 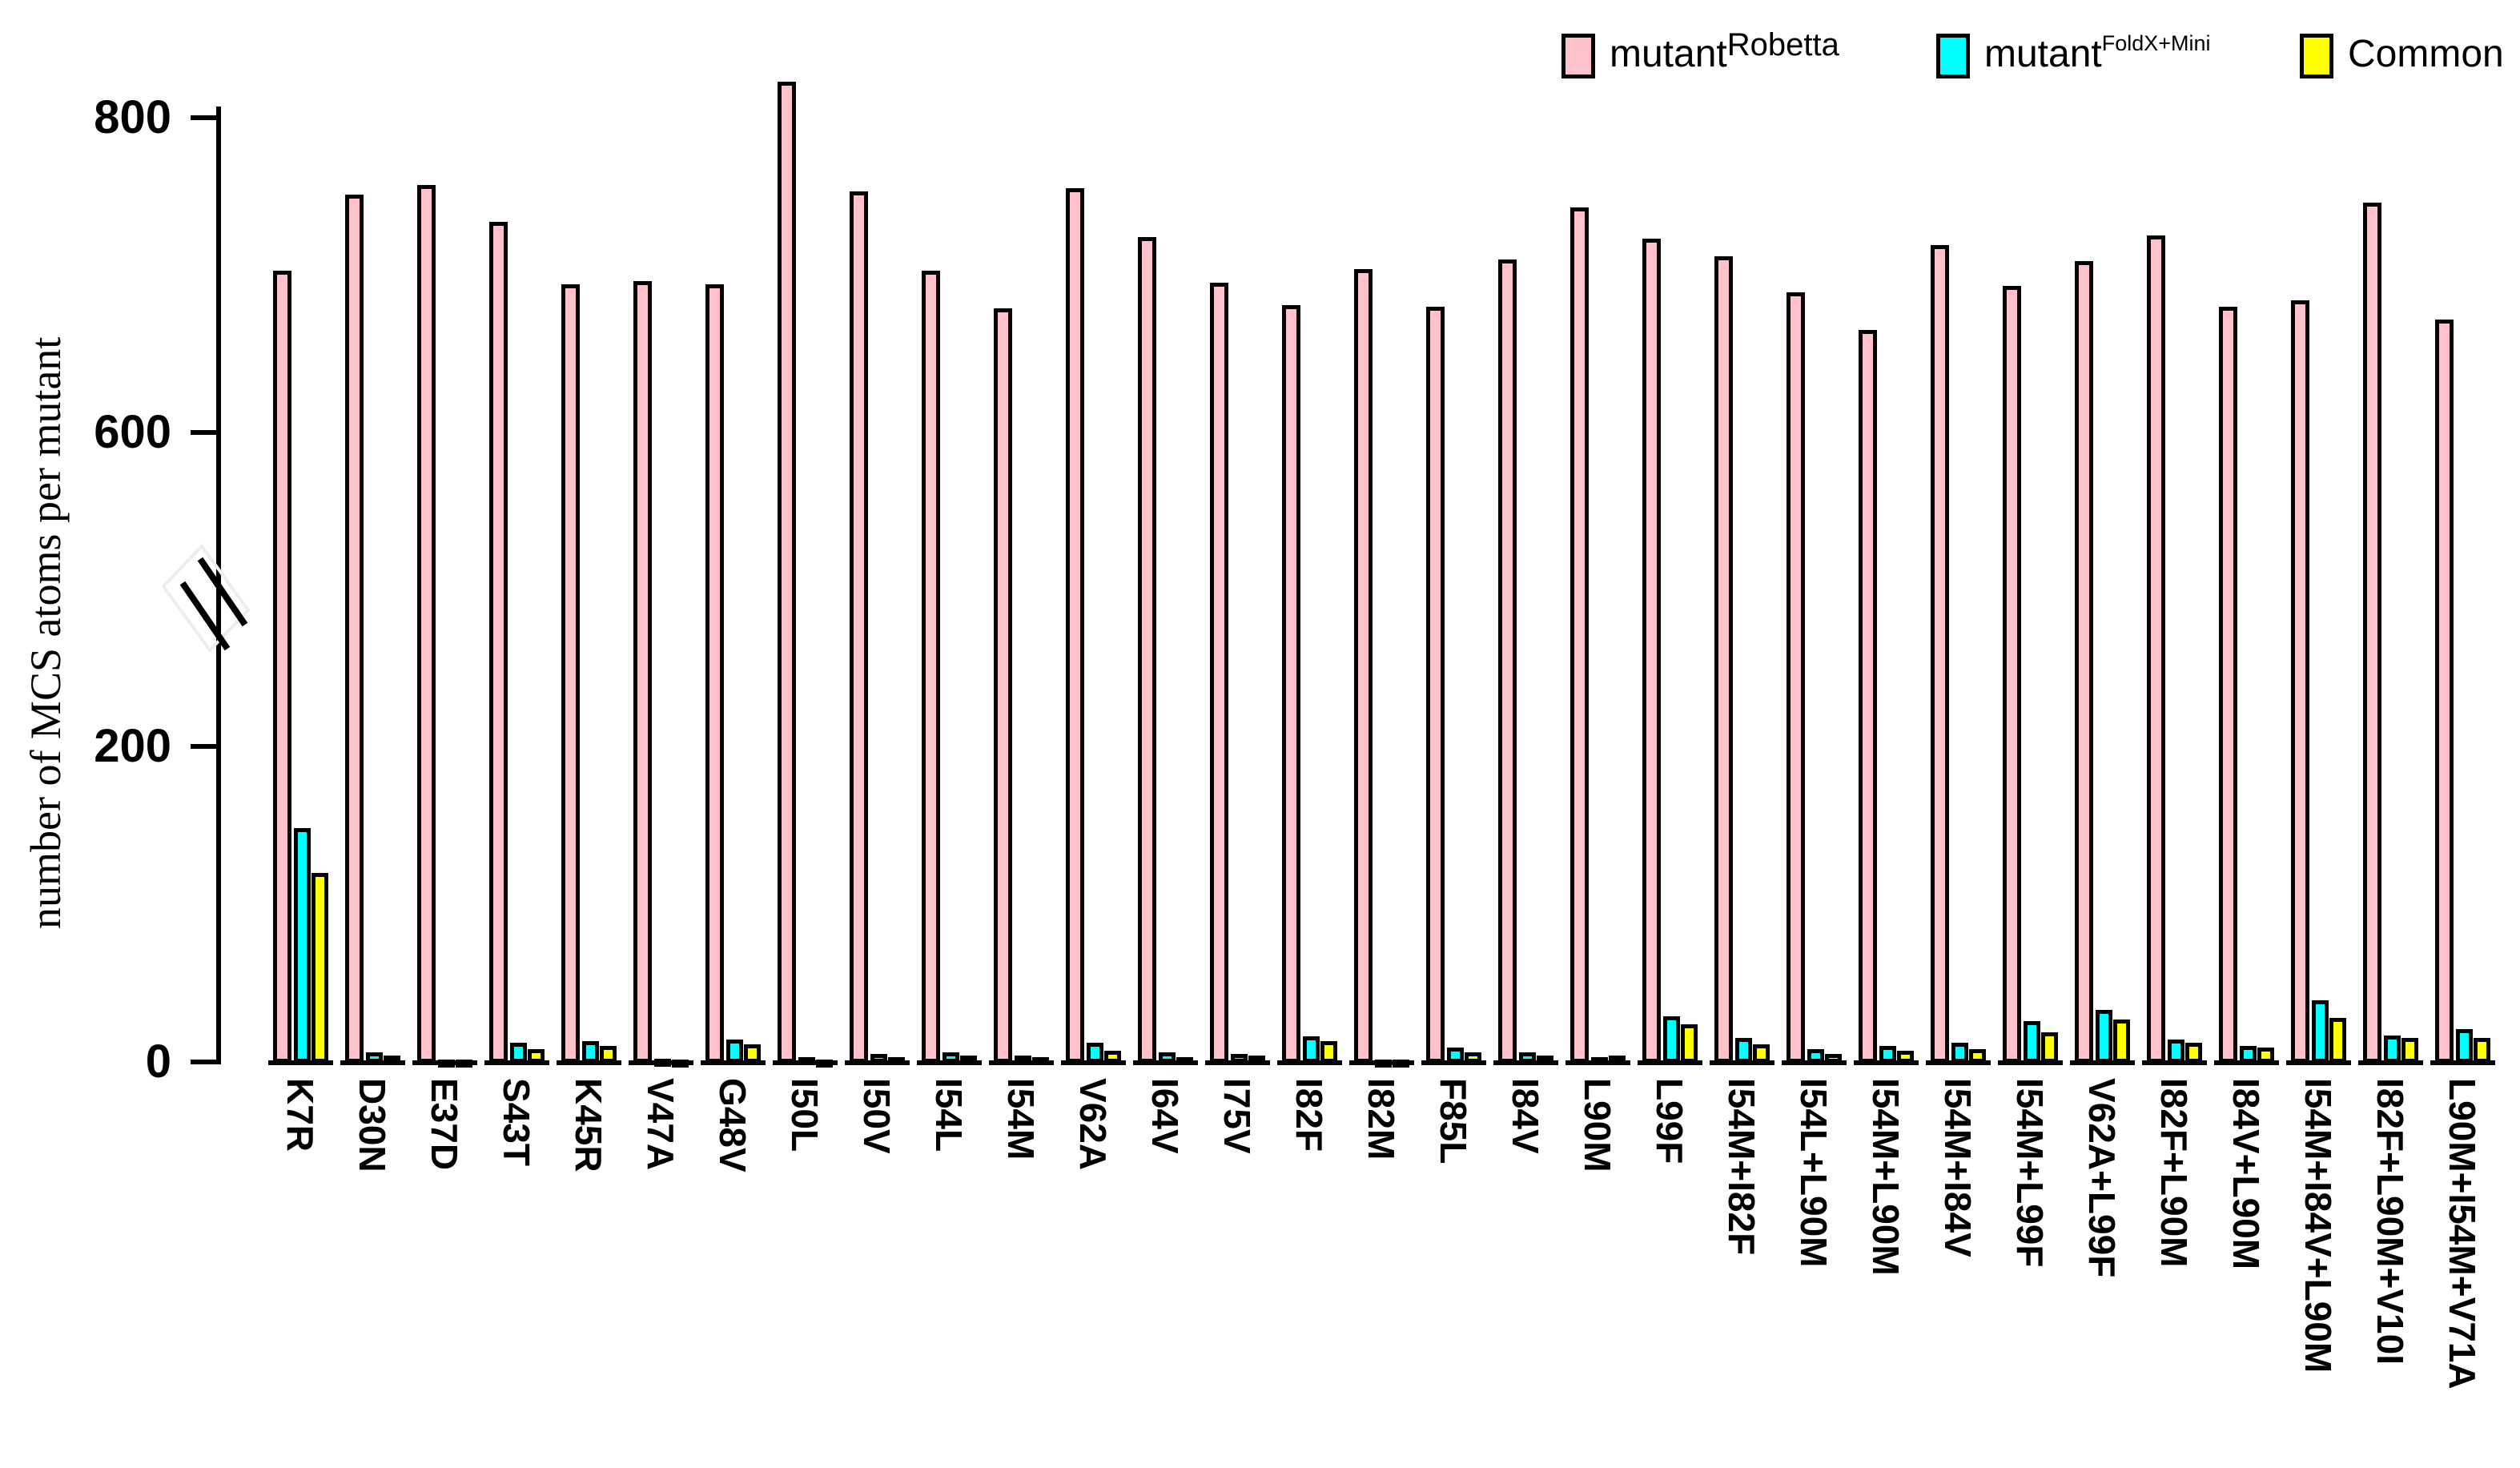 I want to click on x-axis-label-i64v: I64V, so click(x=1165, y=1116).